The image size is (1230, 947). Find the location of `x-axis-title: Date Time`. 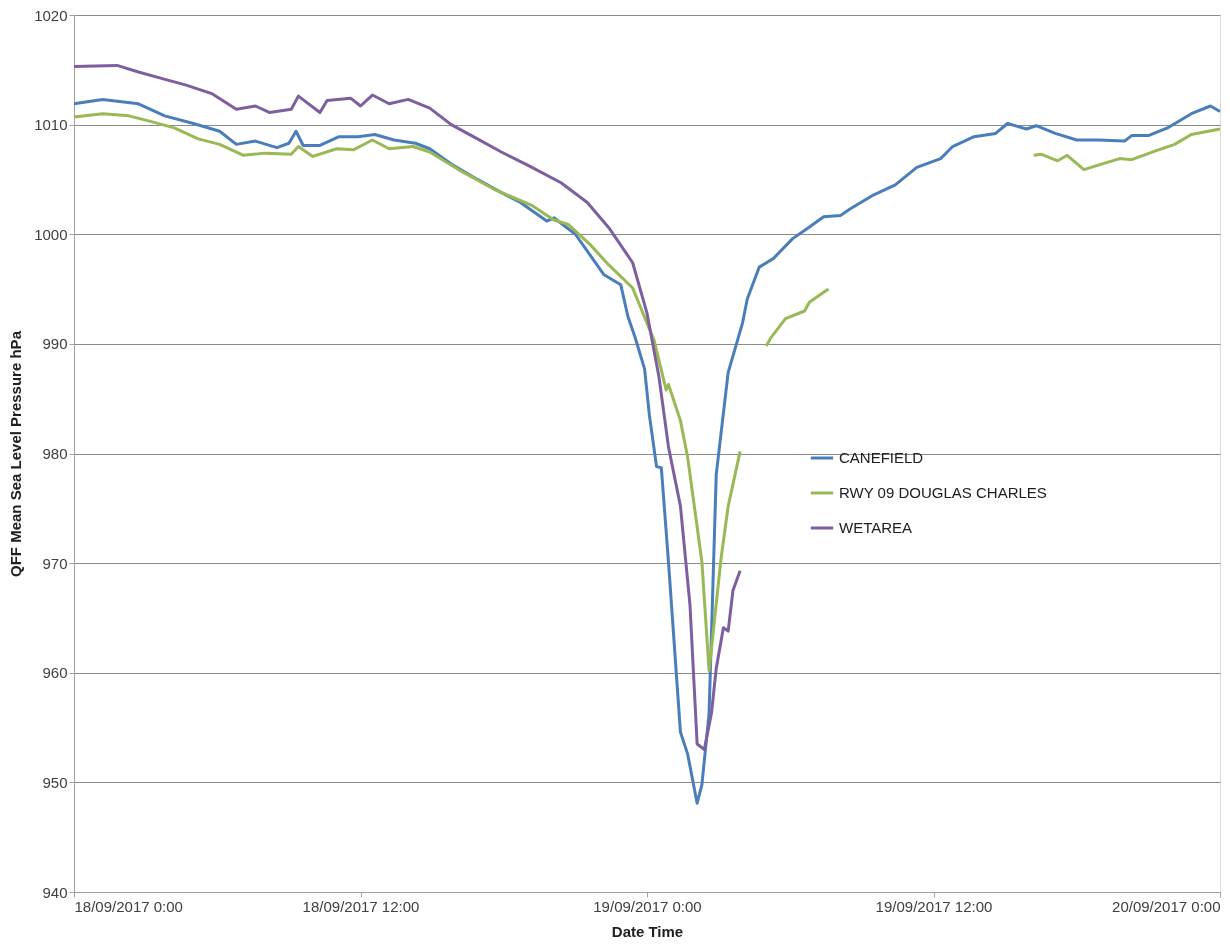

x-axis-title: Date Time is located at coordinates (647, 931).